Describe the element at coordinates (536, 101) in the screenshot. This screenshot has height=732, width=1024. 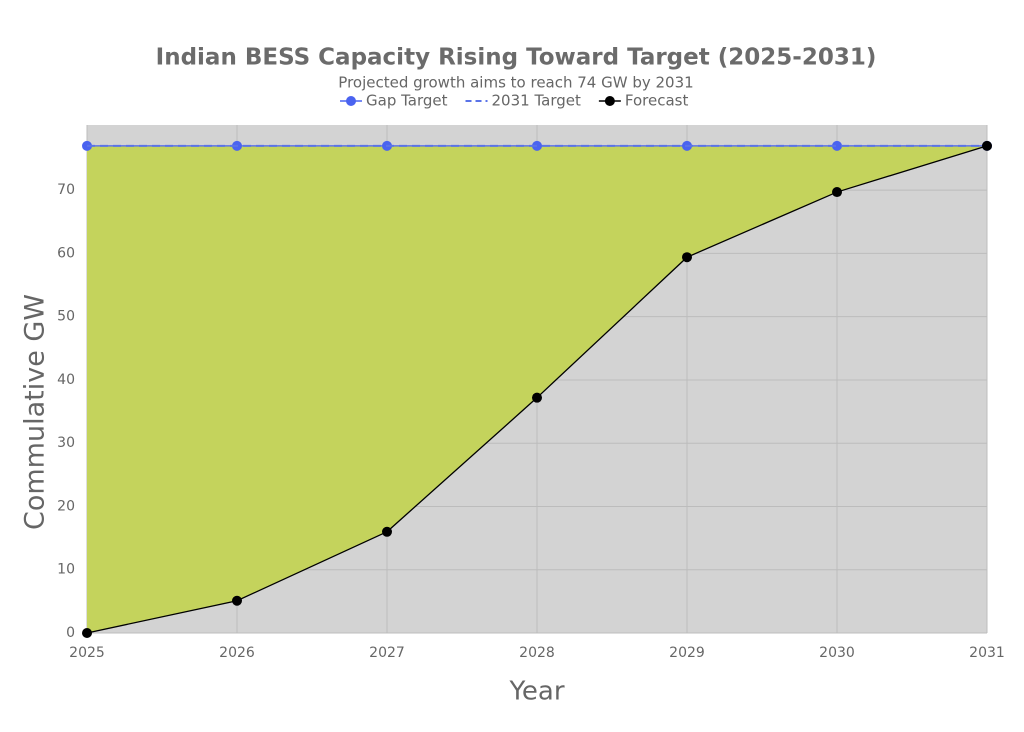
I see `legend-label: 2031 Target` at that location.